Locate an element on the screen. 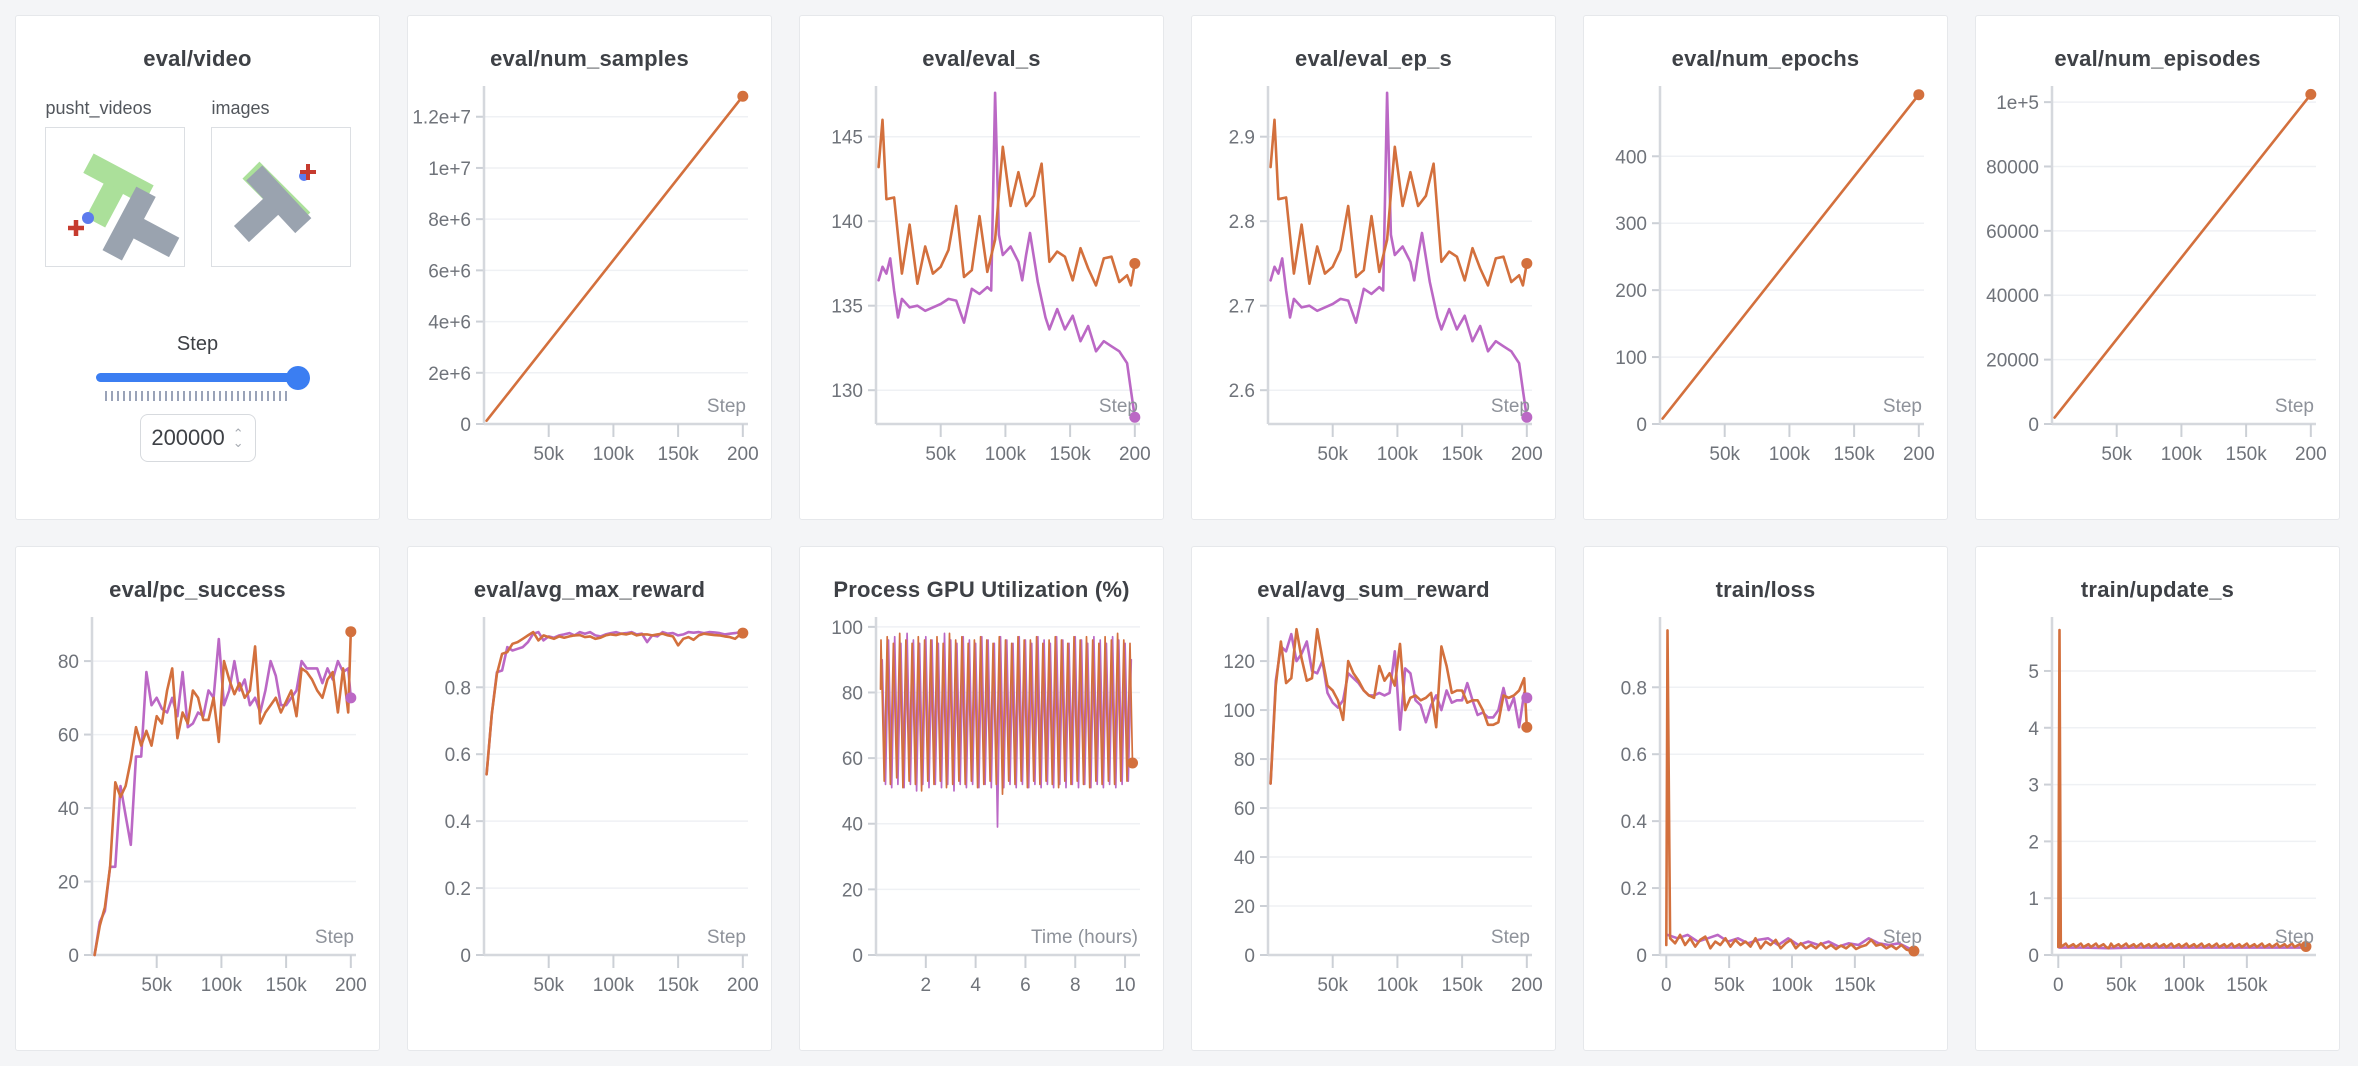 This screenshot has width=2358, height=1066. panel-train-loss: train/loss 0 0.2 0.4 0.6 0.8 0 50k 100k 150k Step is located at coordinates (1765, 798).